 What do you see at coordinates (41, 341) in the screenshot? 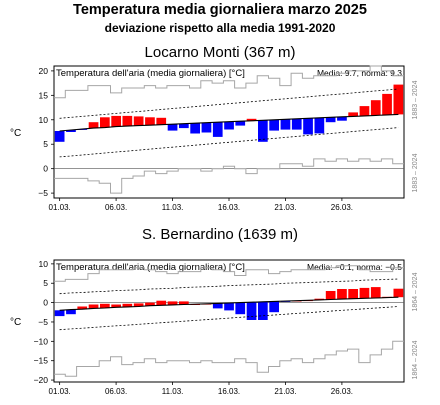
I see `y-tick-label: −10` at bounding box center [41, 341].